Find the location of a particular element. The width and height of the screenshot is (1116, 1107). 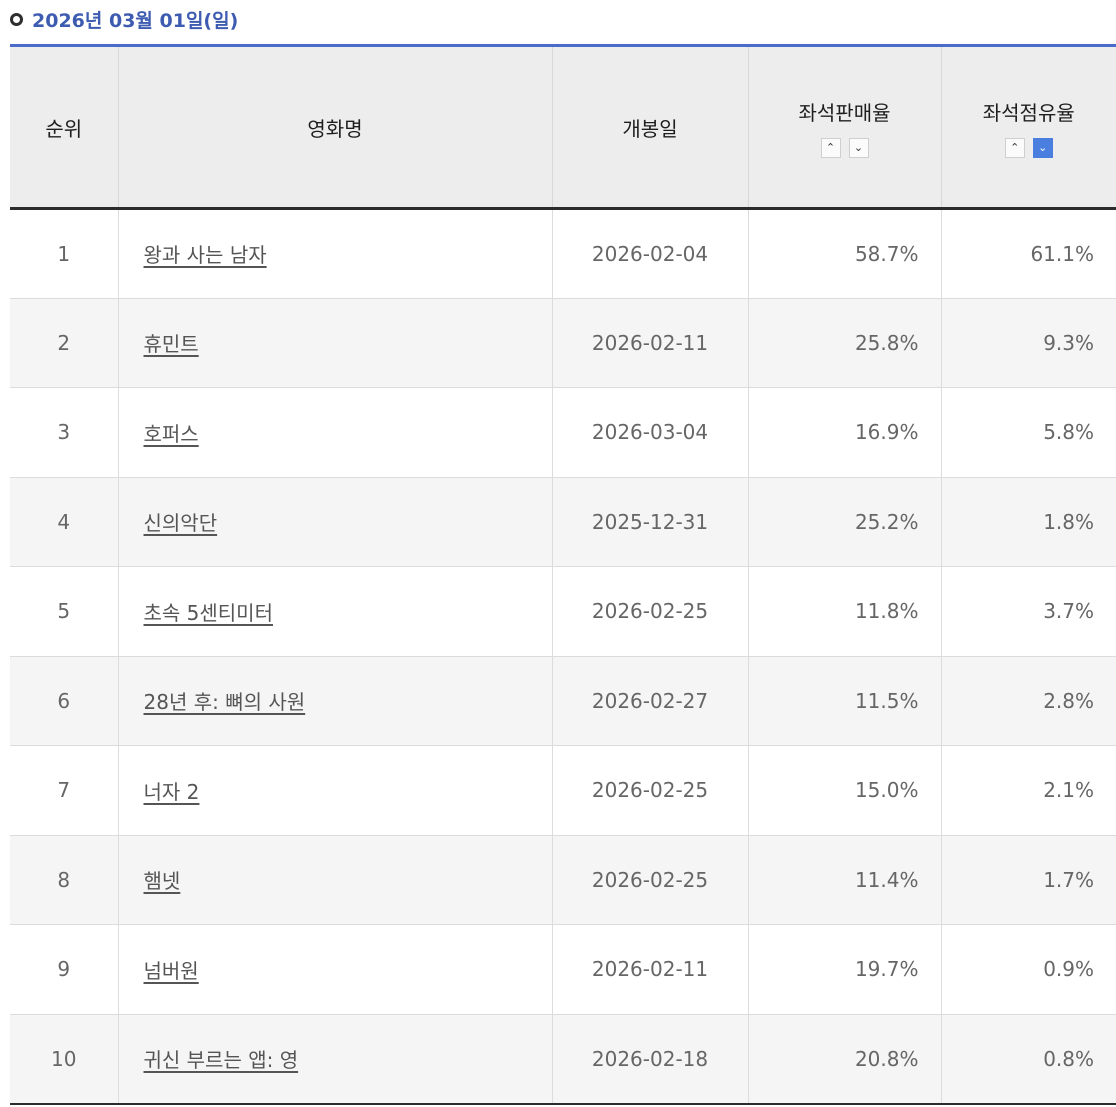

title-cell: 호퍼스 is located at coordinates (335, 432).